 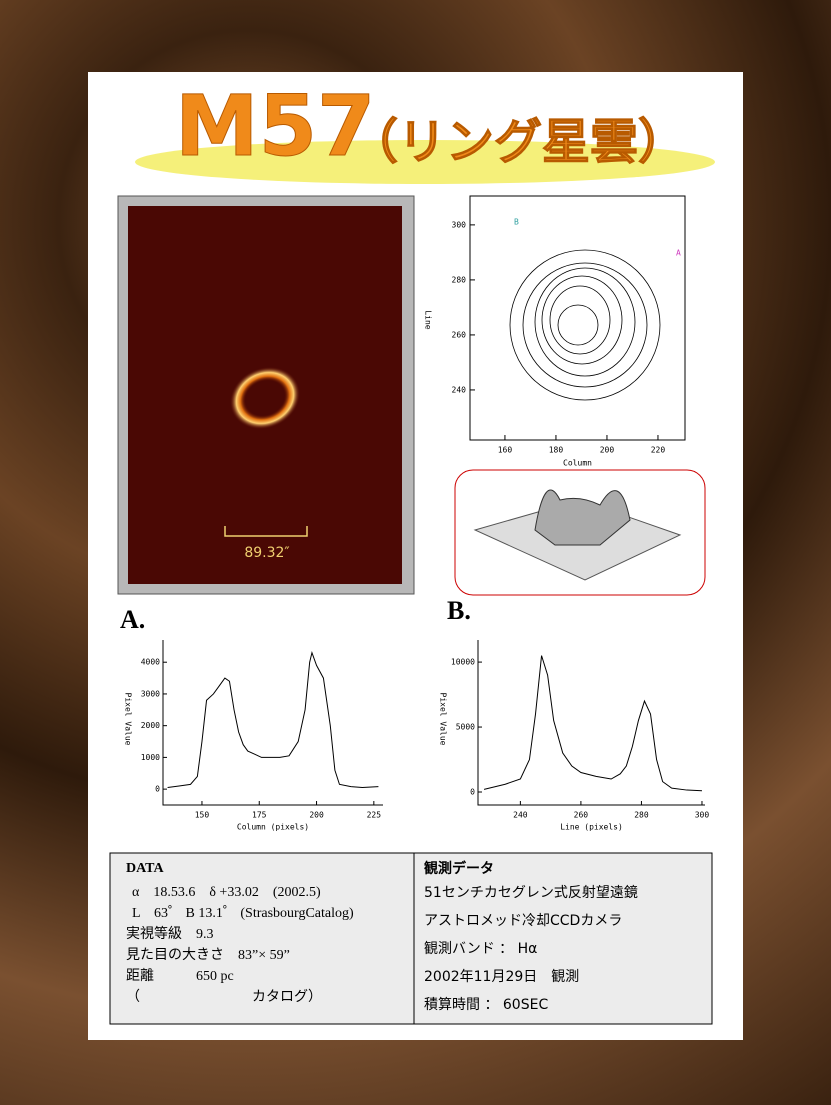 I want to click on x-tick-label: 225, so click(x=374, y=815).